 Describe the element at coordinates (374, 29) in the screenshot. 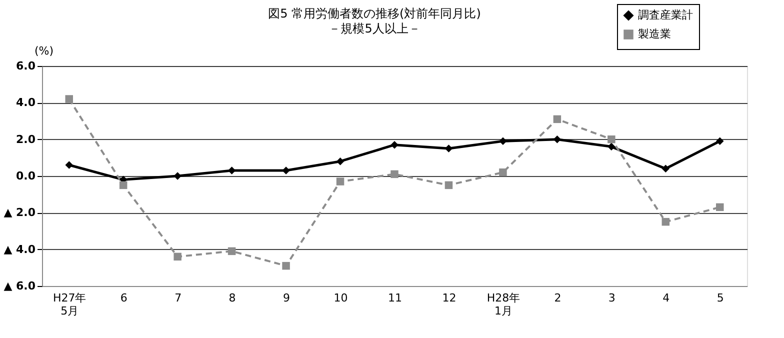

I see `chart-subtitle: －規模5人以上－` at that location.